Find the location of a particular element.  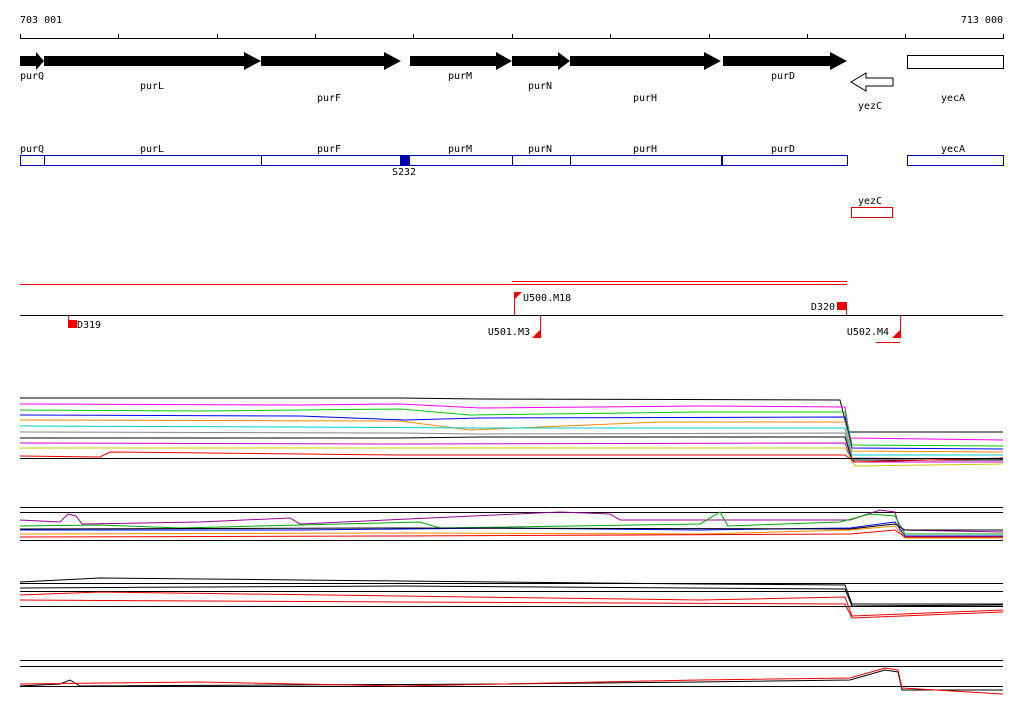

annotation-label: purF is located at coordinates (329, 149).